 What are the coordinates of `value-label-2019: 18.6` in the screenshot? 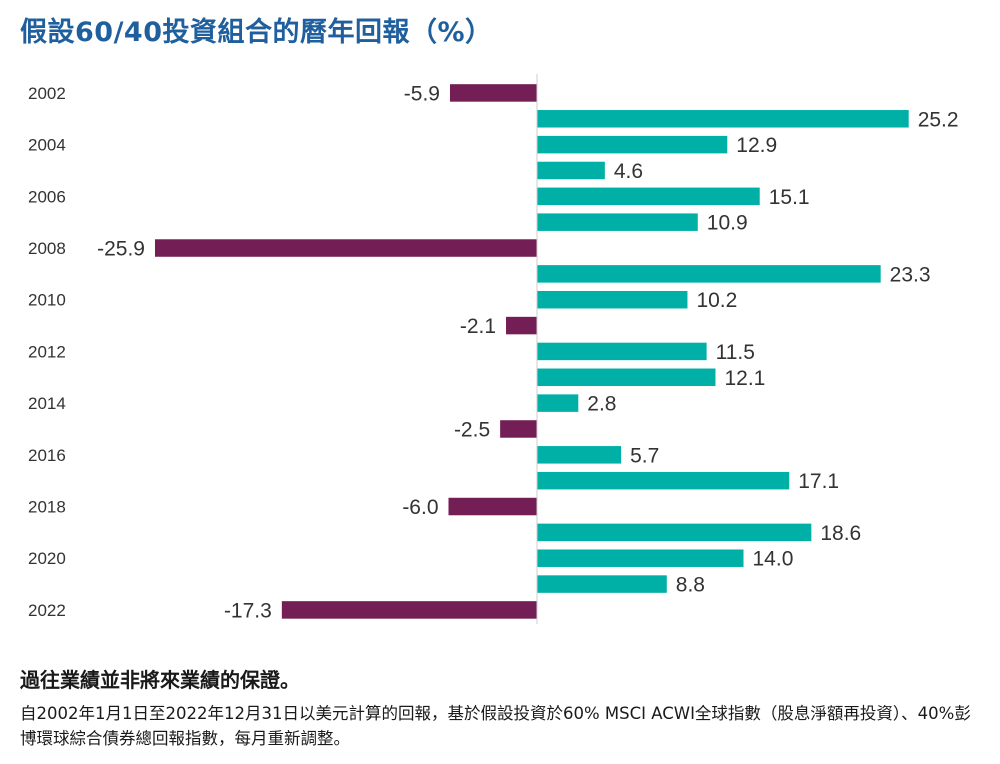 It's located at (840, 533).